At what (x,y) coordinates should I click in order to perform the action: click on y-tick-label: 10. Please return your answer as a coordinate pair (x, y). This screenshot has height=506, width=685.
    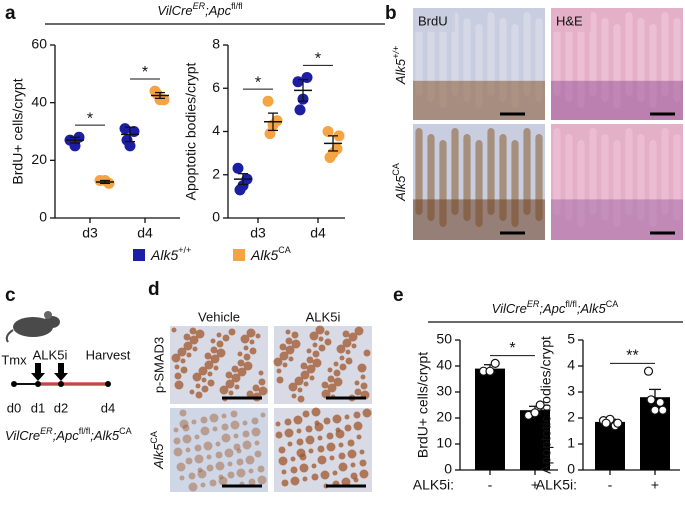
    Looking at the image, I should click on (444, 443).